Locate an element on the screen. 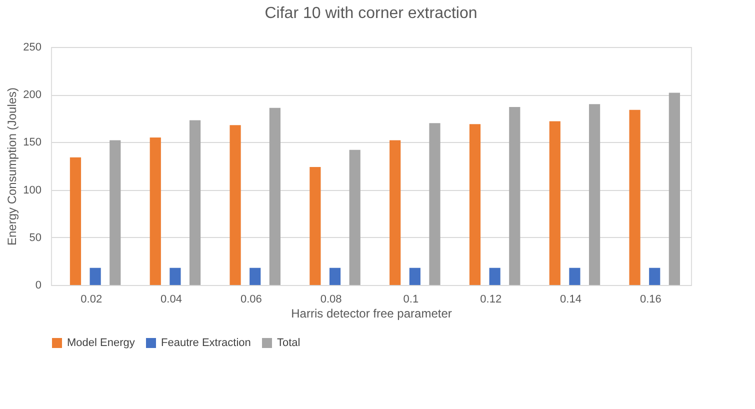  y-tick-label: 150 is located at coordinates (32, 142).